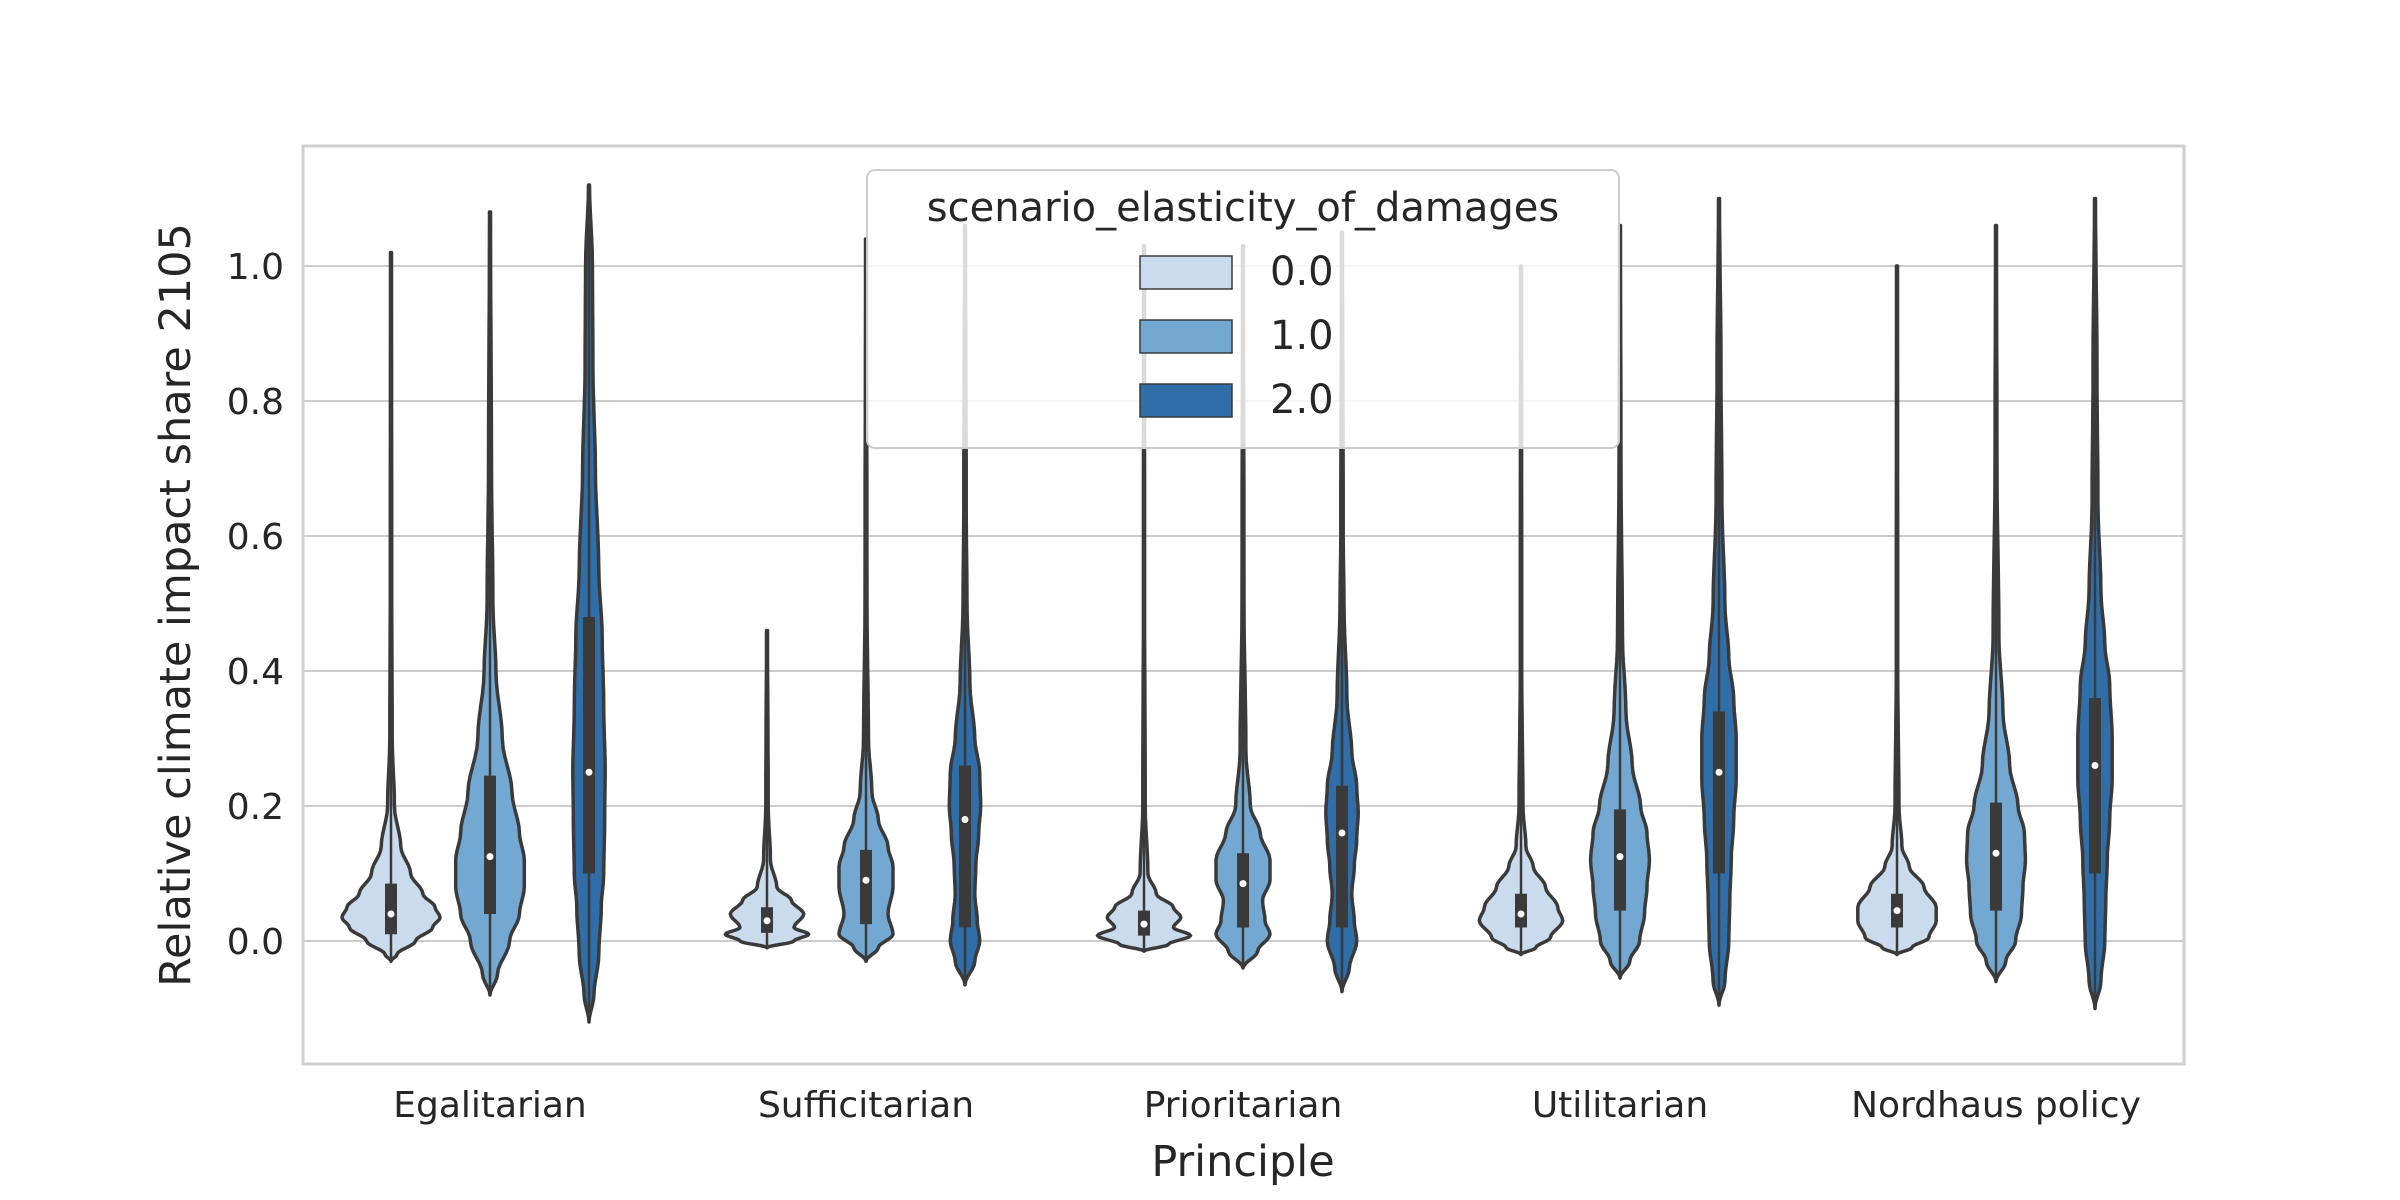 The width and height of the screenshot is (2400, 1200). I want to click on x-tick-label: Prioritarian, so click(1243, 1105).